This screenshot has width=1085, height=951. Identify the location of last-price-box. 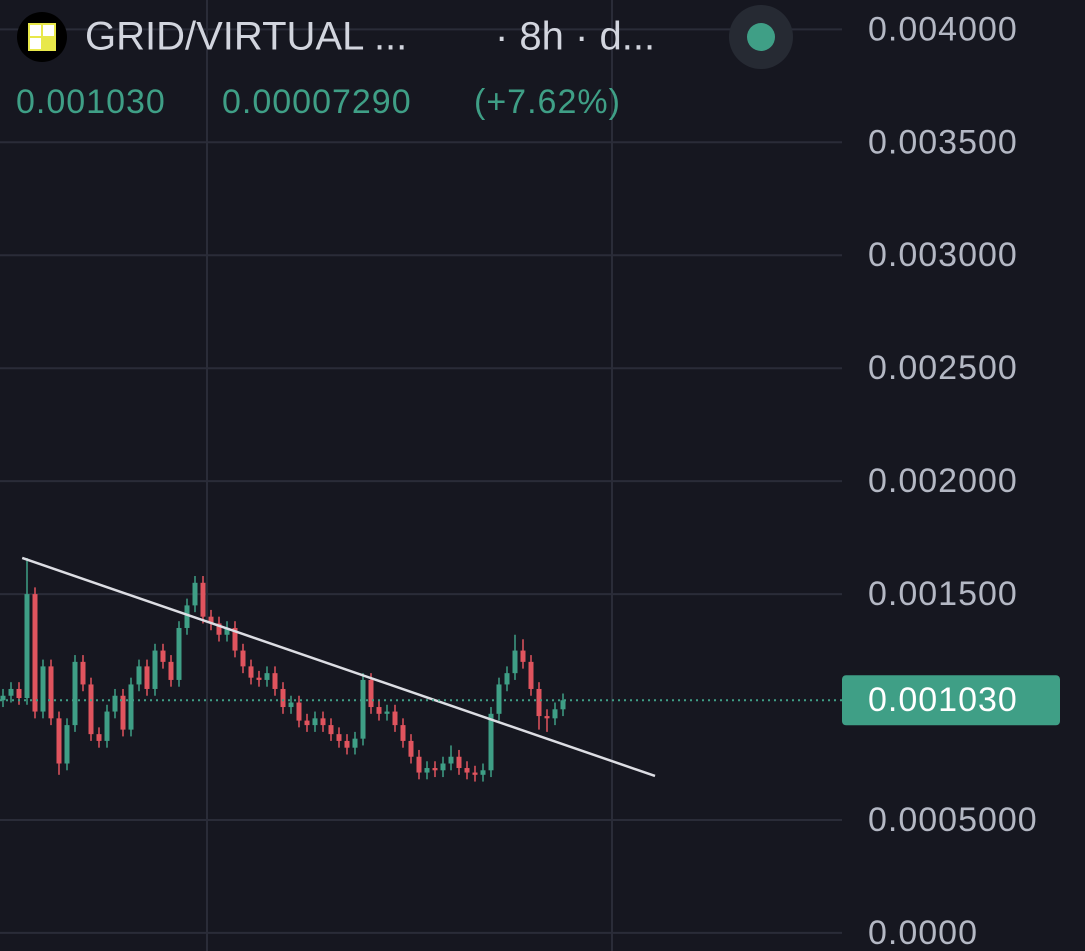
(951, 700).